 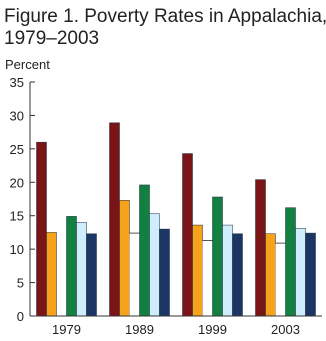 What do you see at coordinates (17, 249) in the screenshot?
I see `y-tick-label: 10` at bounding box center [17, 249].